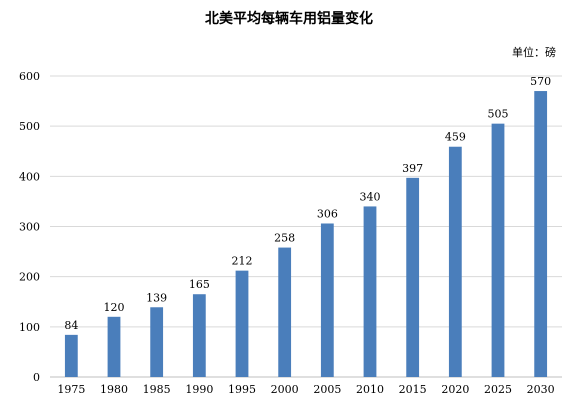 The image size is (578, 406). I want to click on data-label-2030: 570, so click(540, 81).